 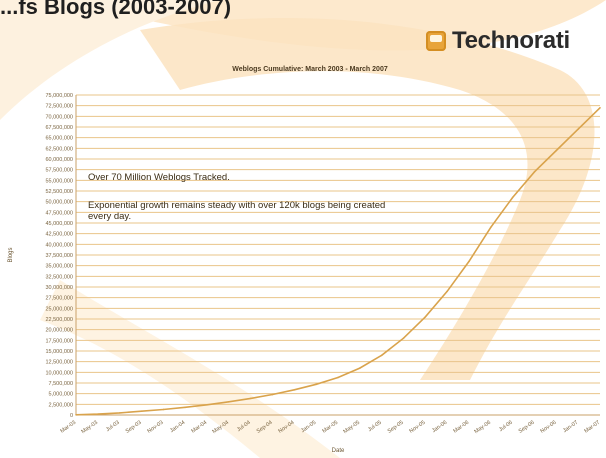 What do you see at coordinates (221, 427) in the screenshot?
I see `x-tick-label: May-04` at bounding box center [221, 427].